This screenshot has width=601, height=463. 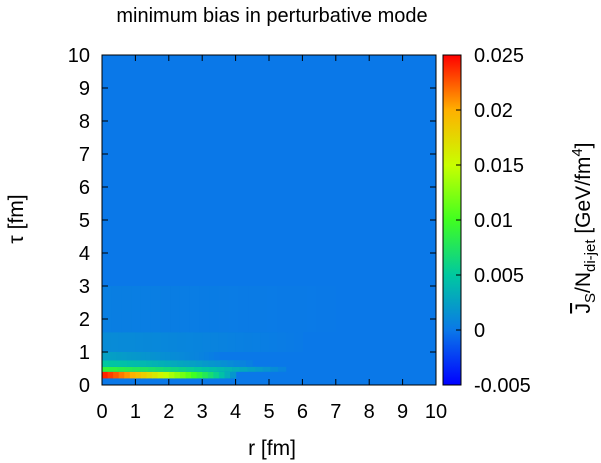 I want to click on y-tick-label: 2, so click(x=84, y=320).